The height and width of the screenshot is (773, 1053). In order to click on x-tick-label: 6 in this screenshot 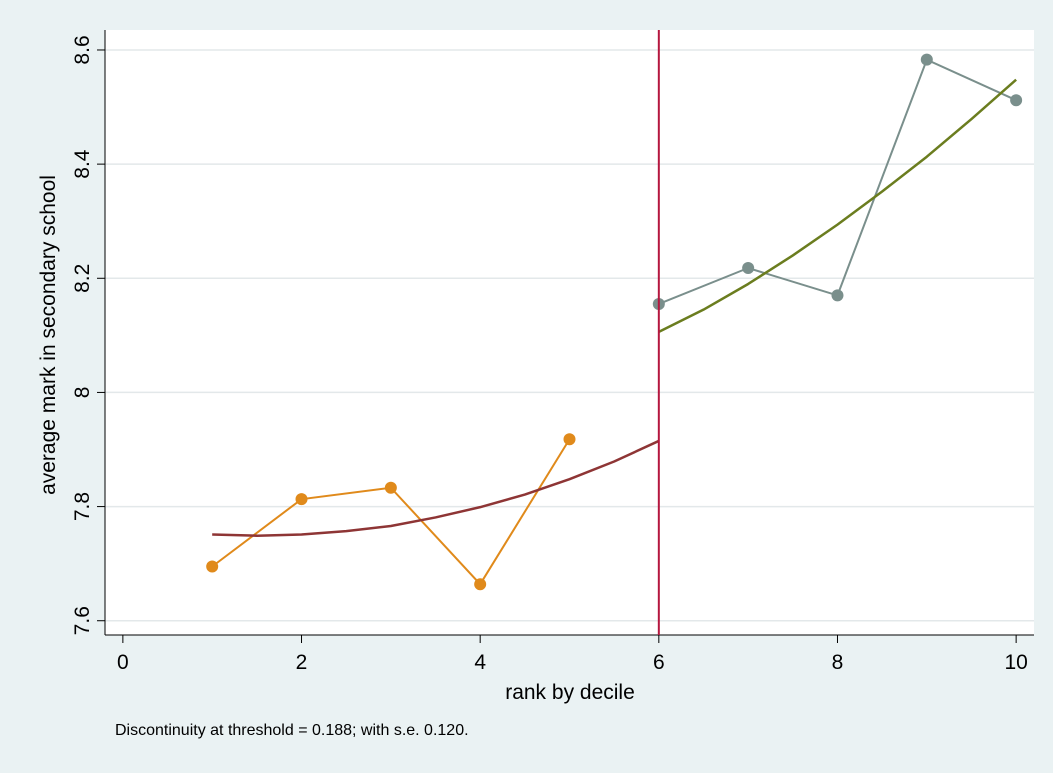, I will do `click(659, 662)`.